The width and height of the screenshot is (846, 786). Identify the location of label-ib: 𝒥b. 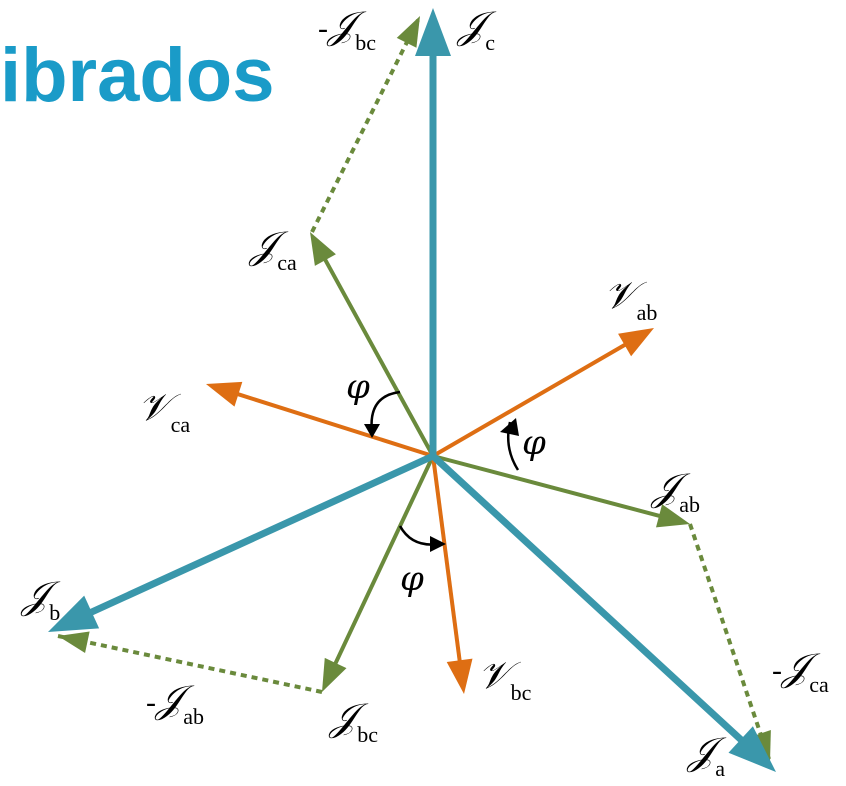
(41, 599).